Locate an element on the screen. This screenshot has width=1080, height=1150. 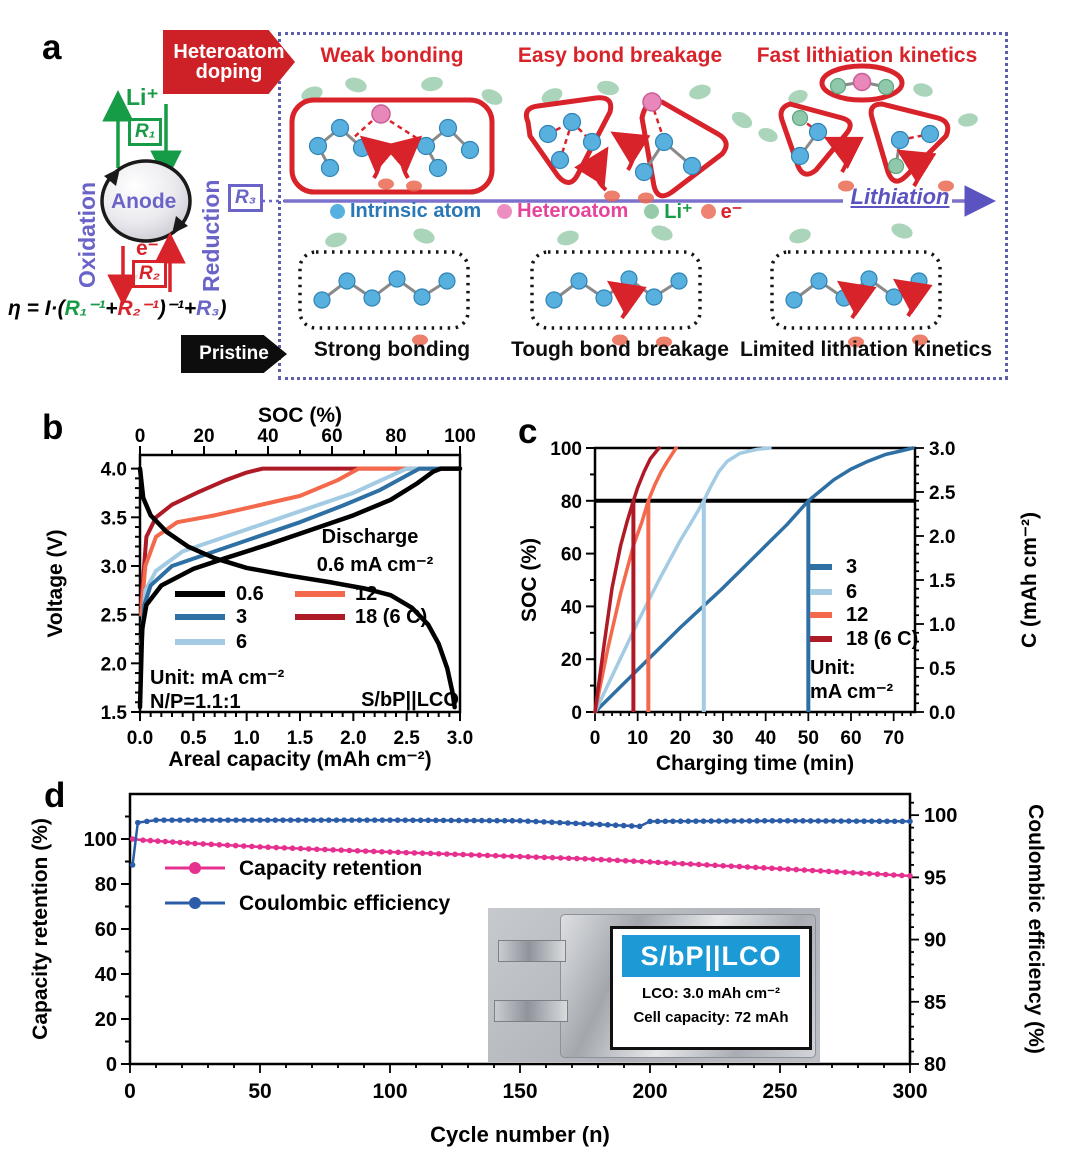
y2-tick-label: 0.0 is located at coordinates (942, 713).